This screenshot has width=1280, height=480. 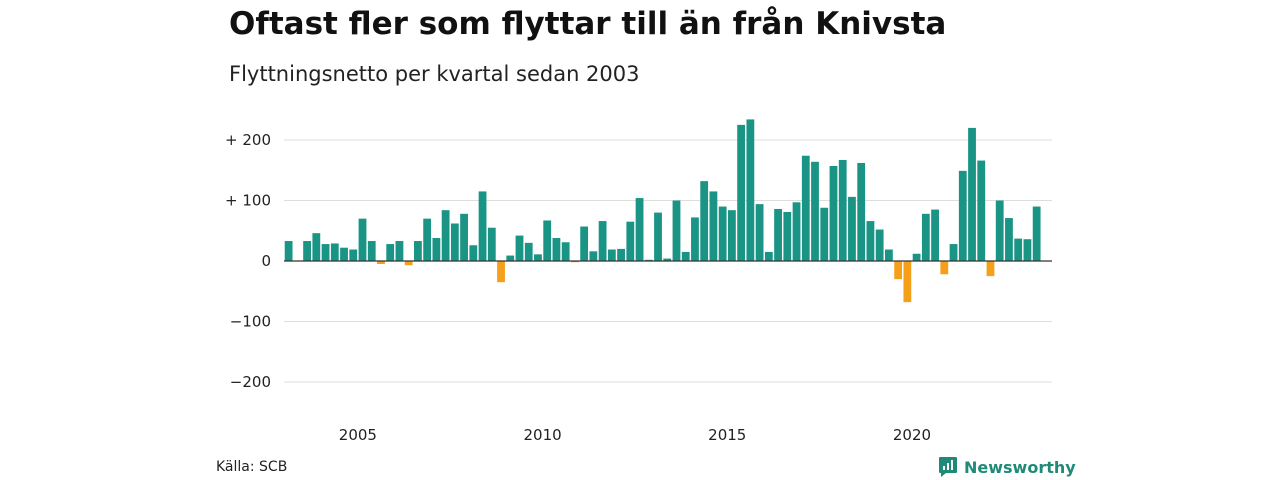 I want to click on x-tick-label: 2020, so click(x=912, y=435).